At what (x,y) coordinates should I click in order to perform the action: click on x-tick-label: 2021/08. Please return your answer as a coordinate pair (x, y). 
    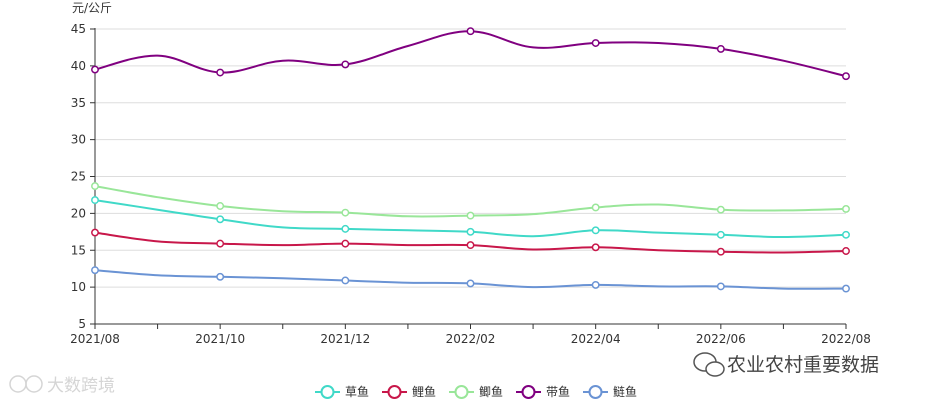
    Looking at the image, I should click on (95, 339).